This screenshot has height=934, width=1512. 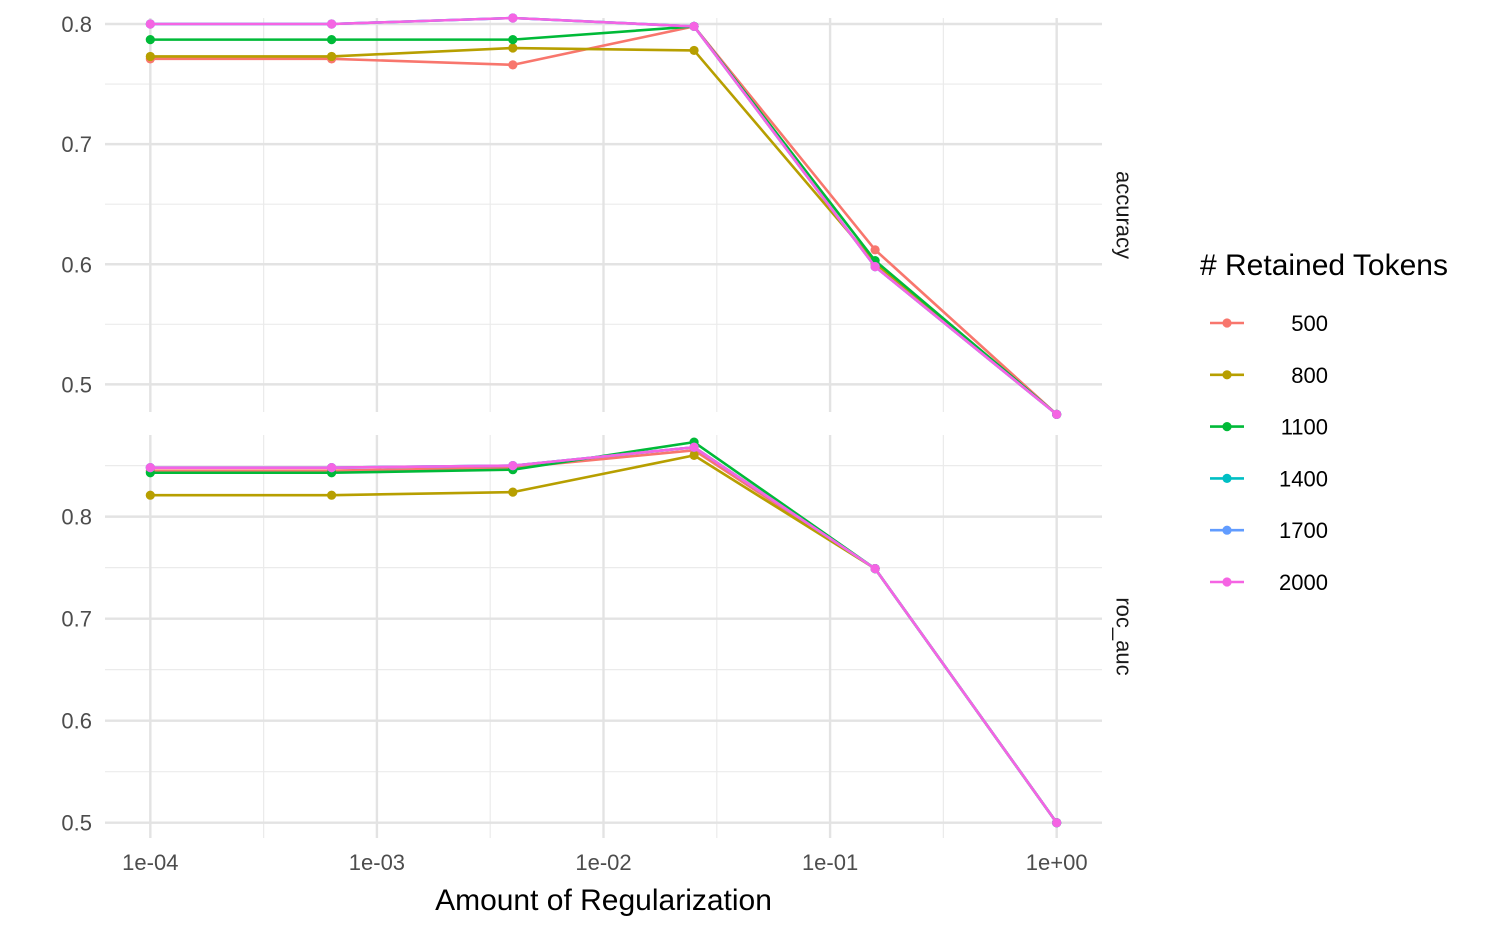 What do you see at coordinates (1124, 636) in the screenshot?
I see `facet-strip-label: roc_auc` at bounding box center [1124, 636].